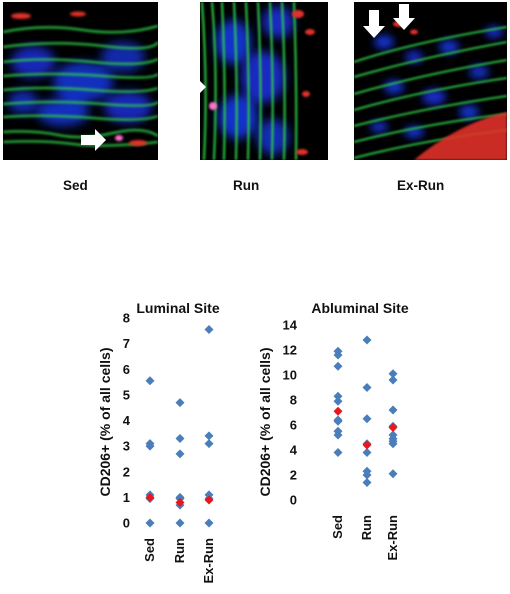 This screenshot has height=594, width=510. What do you see at coordinates (126, 497) in the screenshot?
I see `y-tick-label: 1` at bounding box center [126, 497].